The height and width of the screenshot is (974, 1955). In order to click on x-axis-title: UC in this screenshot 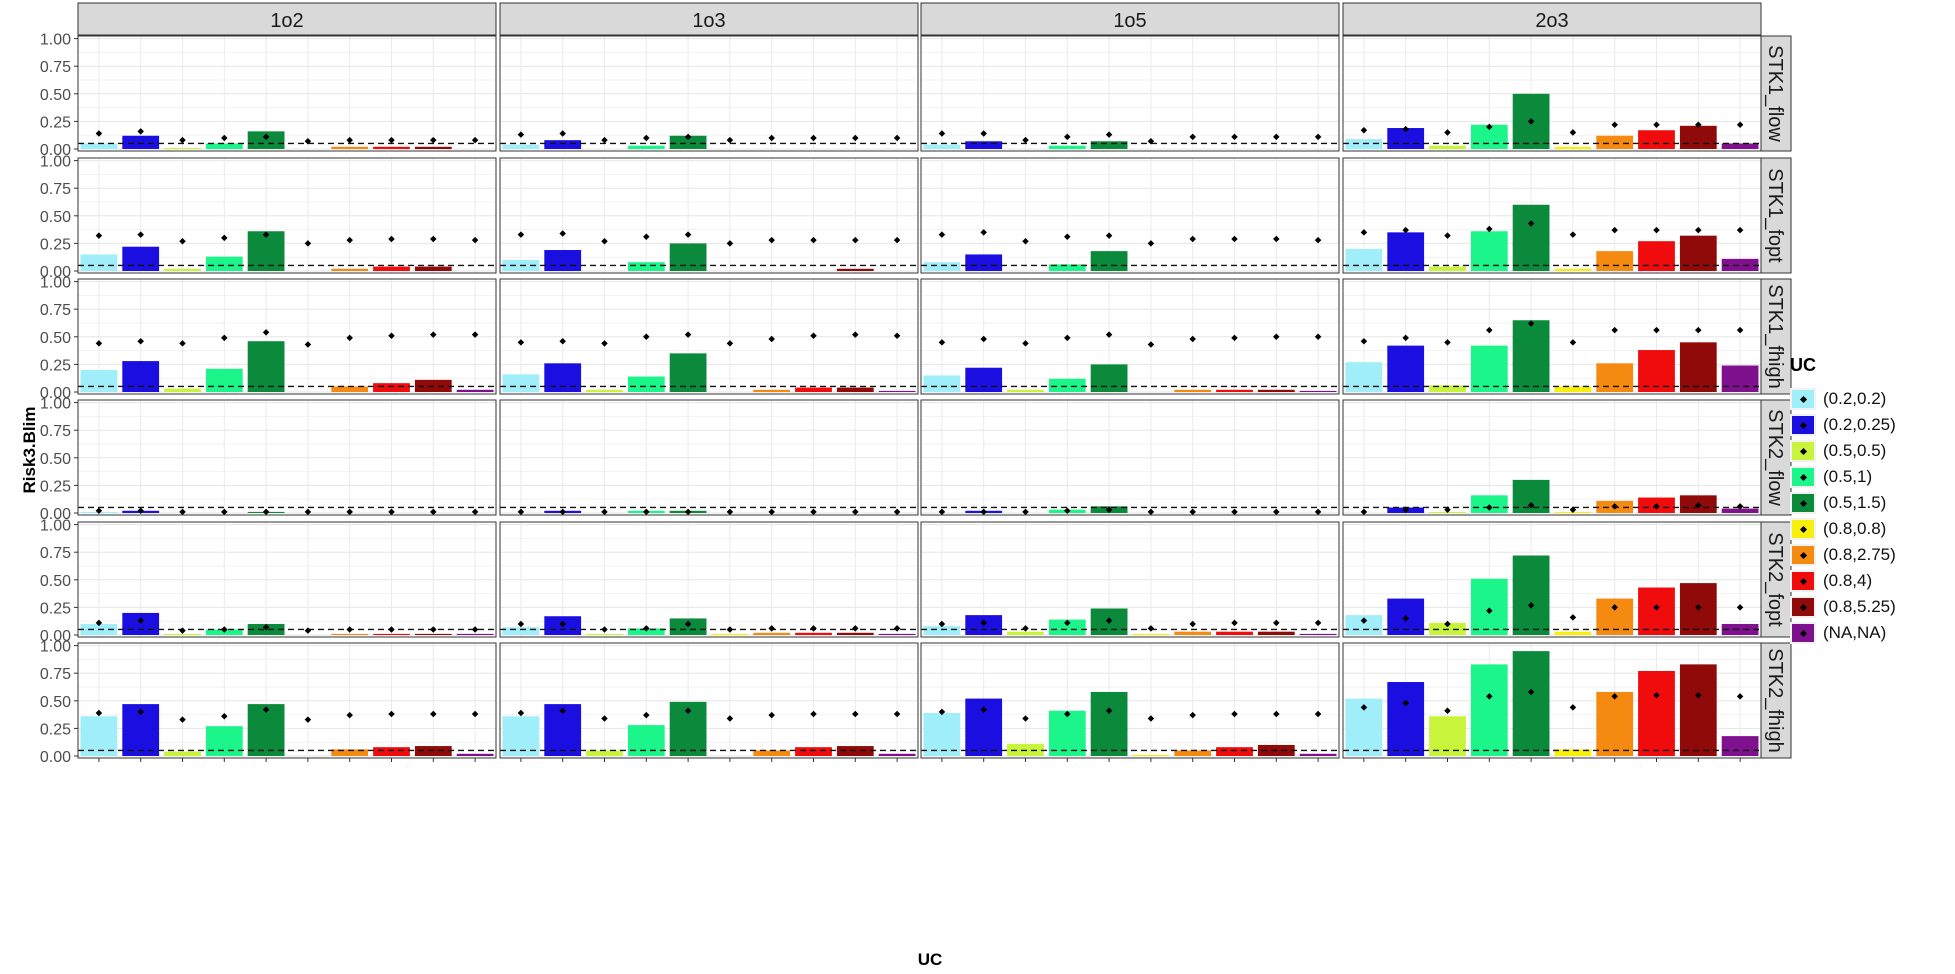, I will do `click(930, 959)`.